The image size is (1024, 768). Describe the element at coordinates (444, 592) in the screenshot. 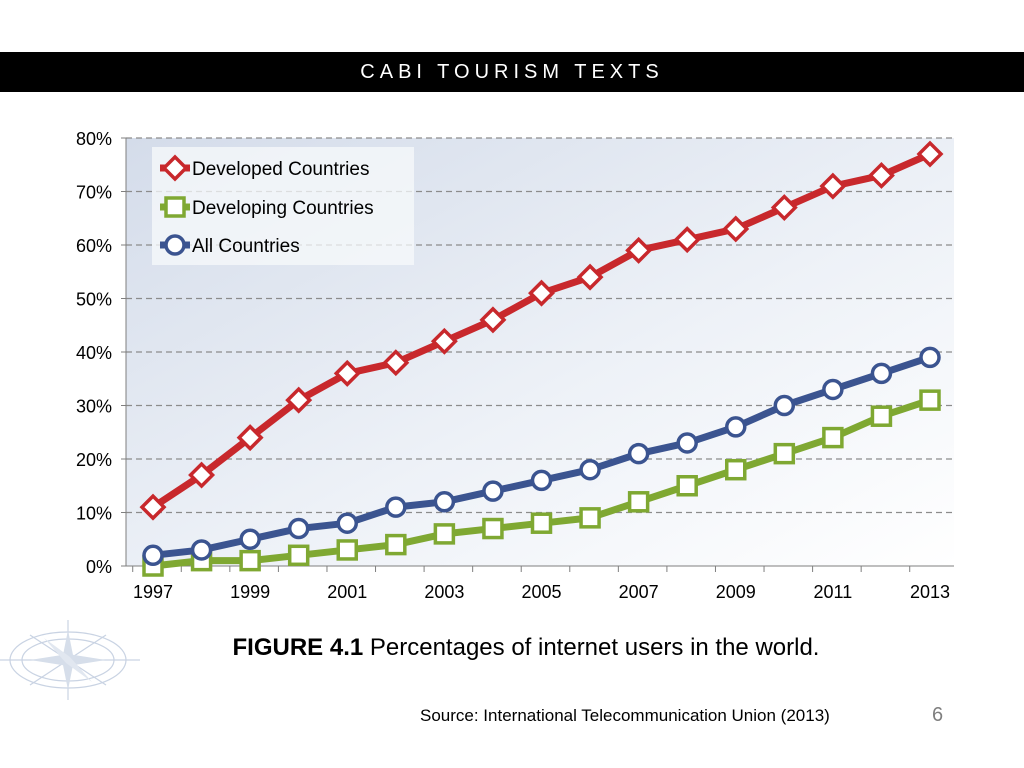

I see `x-tick-label: 2003` at that location.